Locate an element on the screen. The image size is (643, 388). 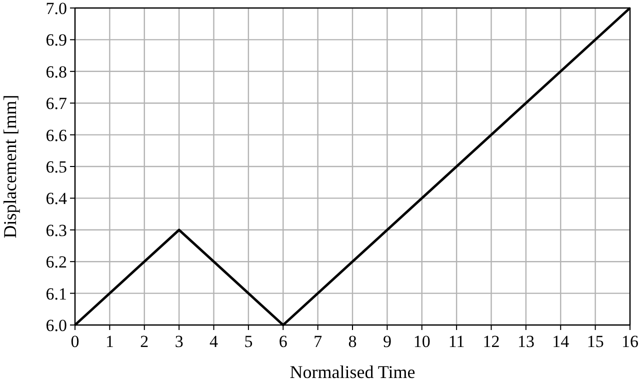
y-tick-label: 6.7 is located at coordinates (57, 104).